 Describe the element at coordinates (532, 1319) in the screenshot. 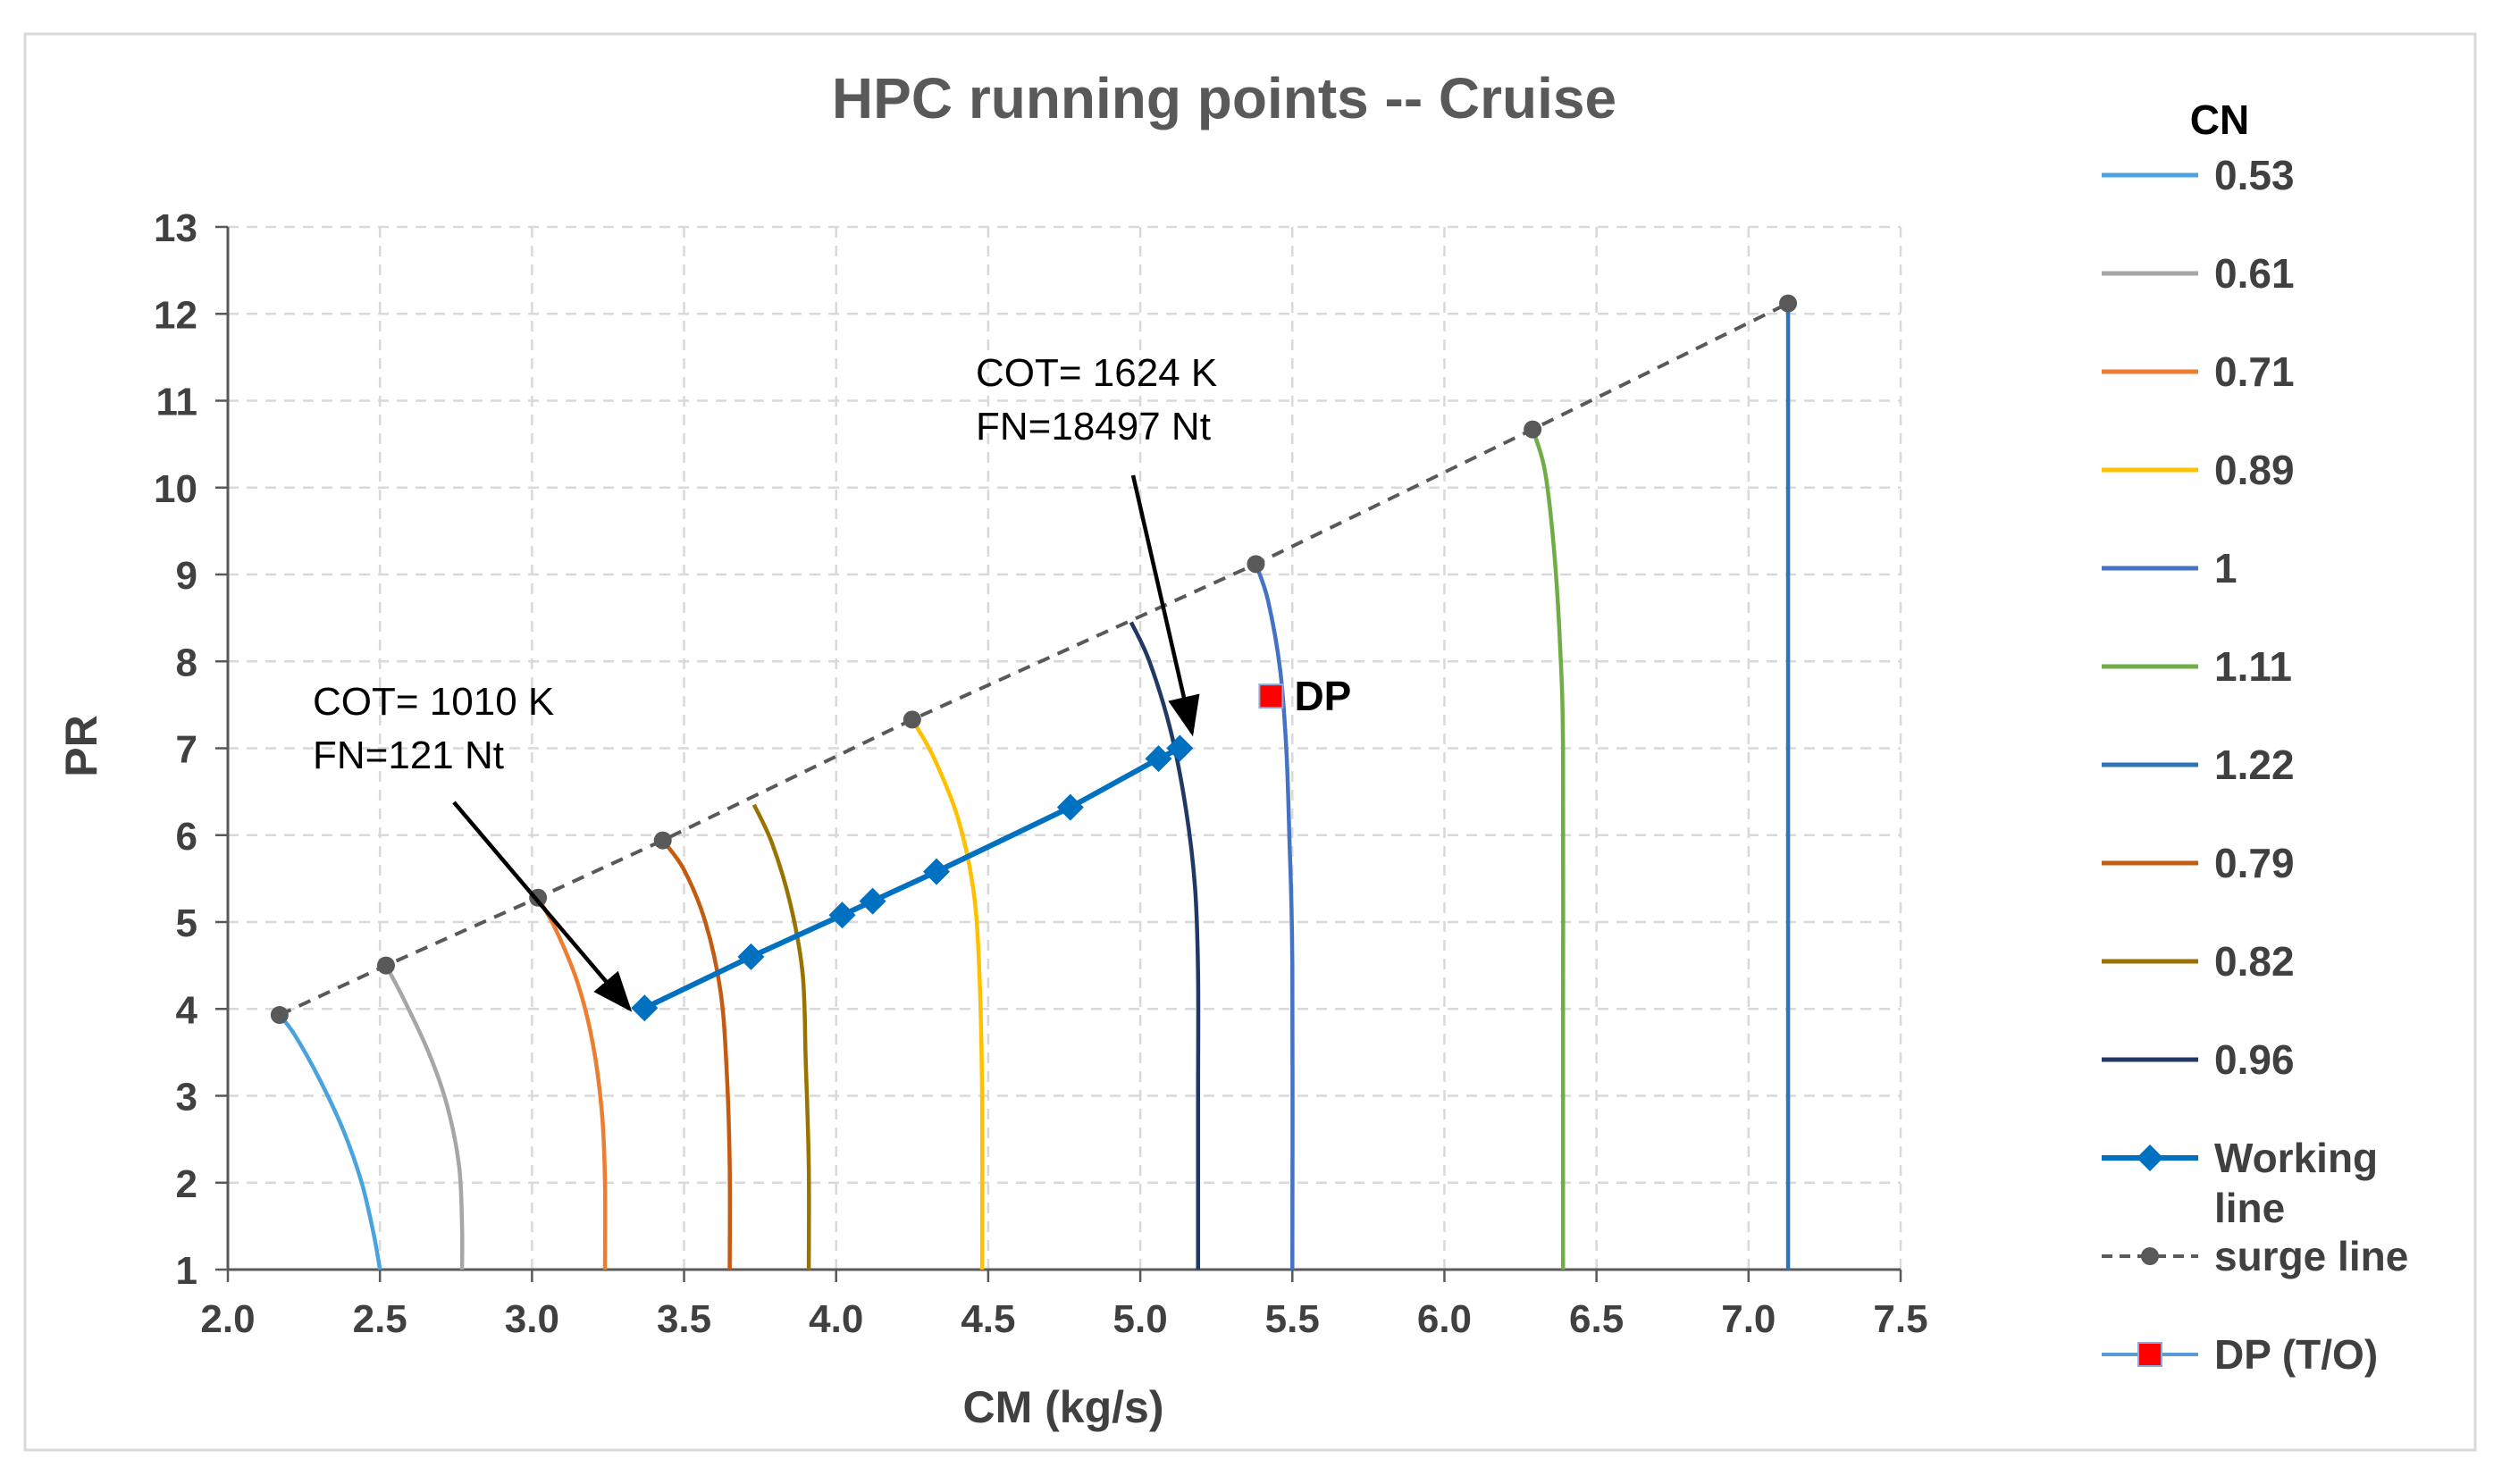

I see `x-tick-label: 3.0` at that location.